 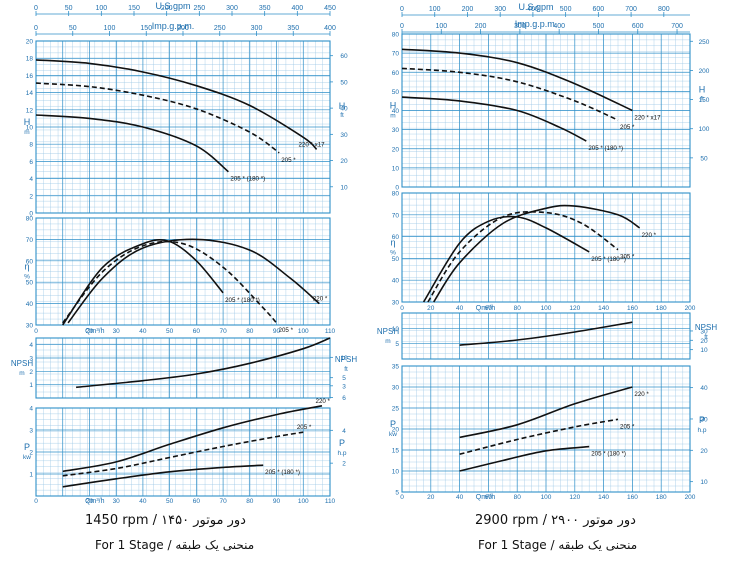 What do you see at coordinates (397, 188) in the screenshot?
I see `left-tick-label: 0` at bounding box center [397, 188].